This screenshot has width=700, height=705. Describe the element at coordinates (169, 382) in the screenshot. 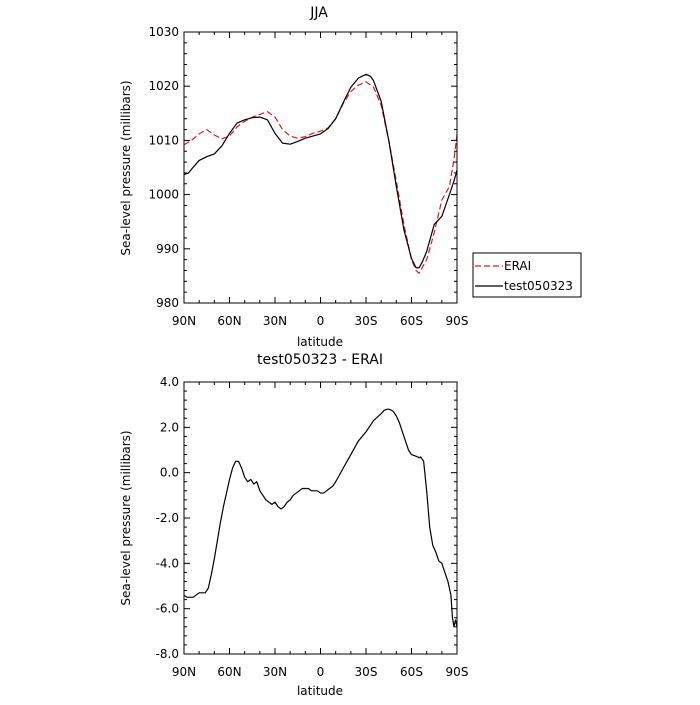

I see `bottom-chart-y-tick-label: 4.0` at that location.